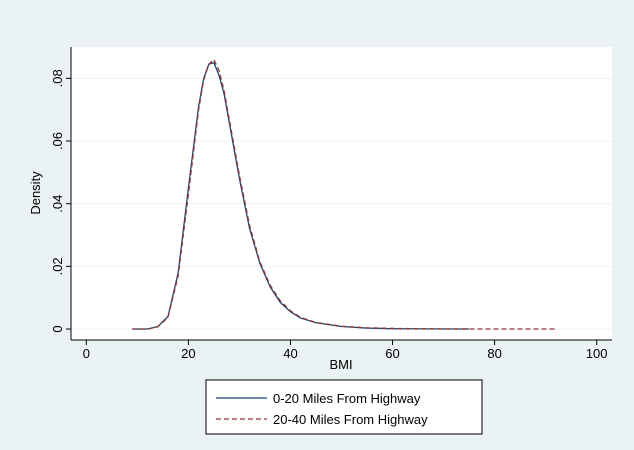  What do you see at coordinates (350, 419) in the screenshot?
I see `legend-label-series-2: 20-40 Miles From Highway` at bounding box center [350, 419].